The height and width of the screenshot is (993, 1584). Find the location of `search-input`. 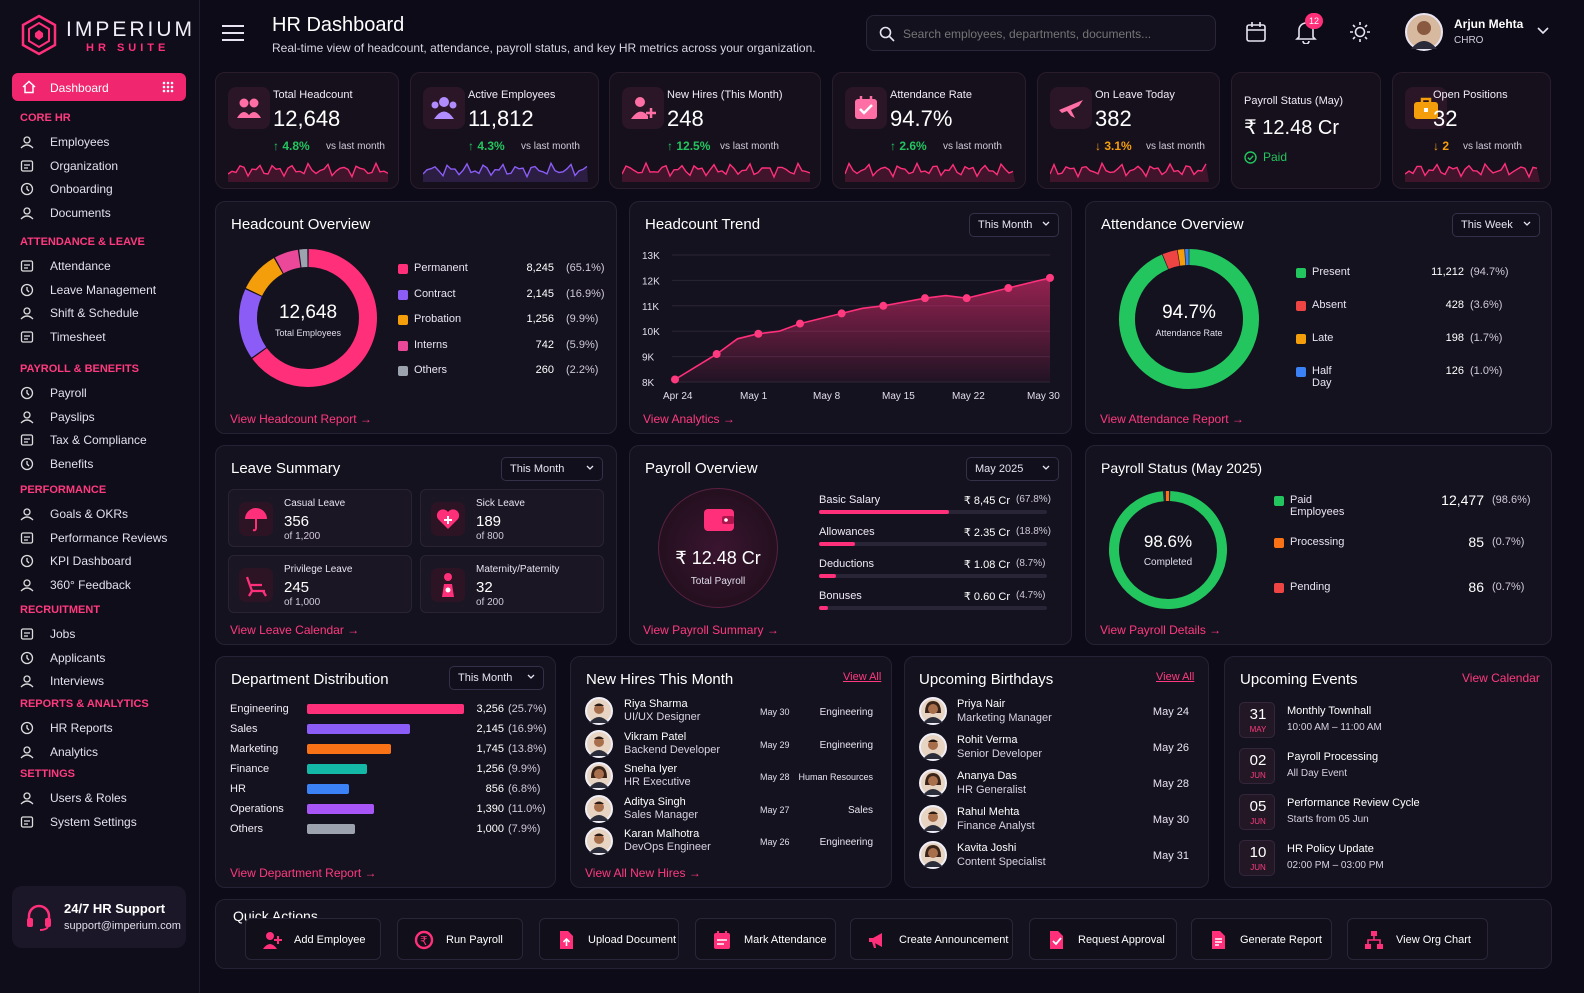

search-input is located at coordinates (1053, 34).